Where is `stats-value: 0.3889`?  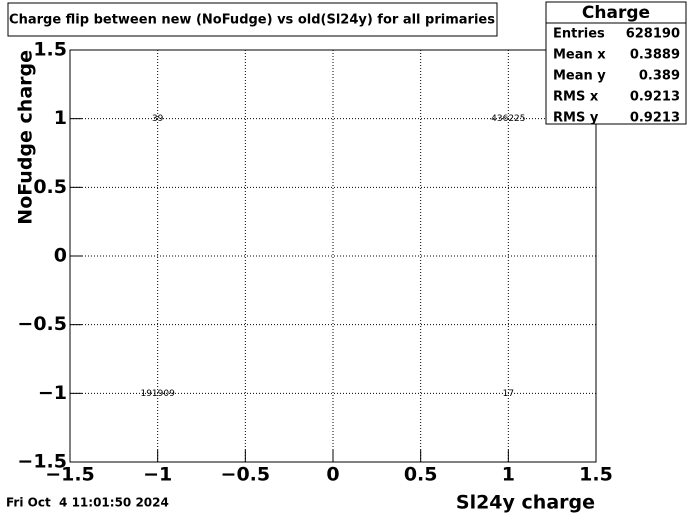 stats-value: 0.3889 is located at coordinates (655, 55).